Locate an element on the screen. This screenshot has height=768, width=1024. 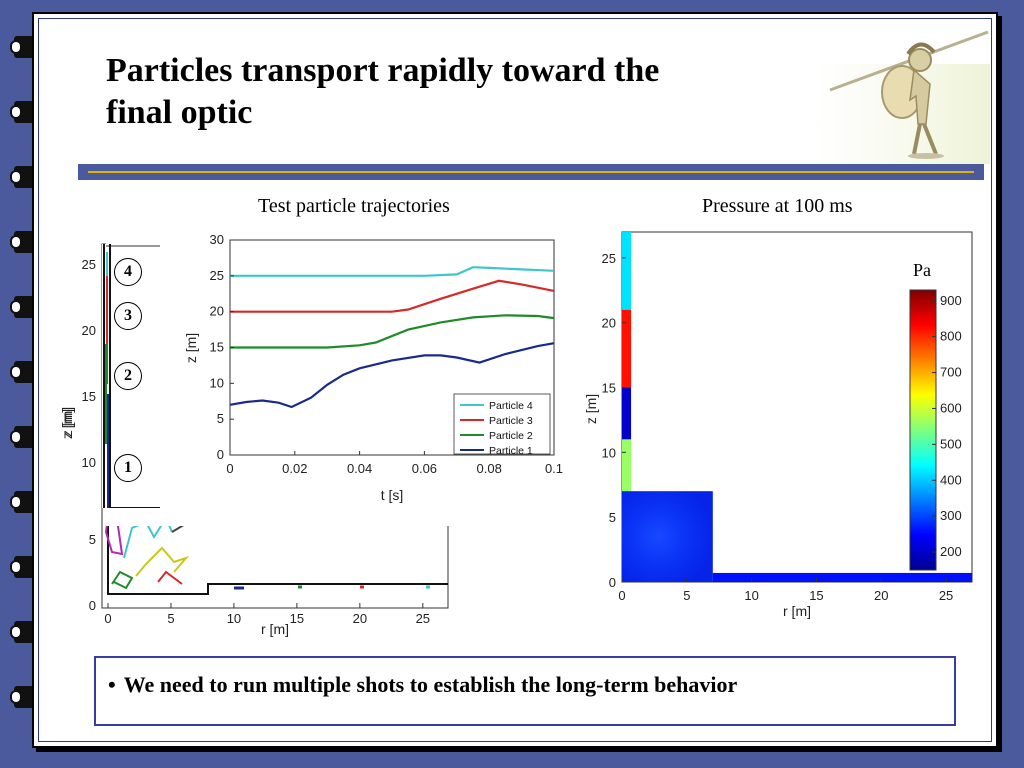
heatmap-ytick: 25 is located at coordinates (609, 258).